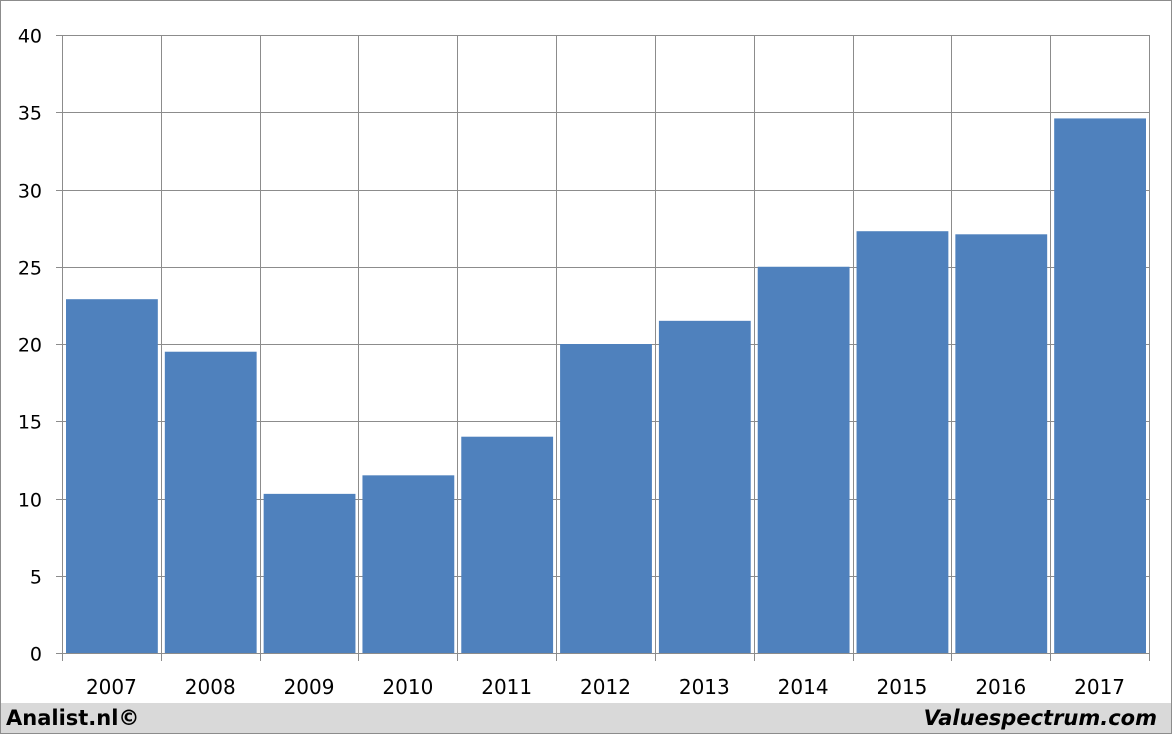 This screenshot has width=1172, height=734. What do you see at coordinates (210, 687) in the screenshot?
I see `x-tick-label: 2008` at bounding box center [210, 687].